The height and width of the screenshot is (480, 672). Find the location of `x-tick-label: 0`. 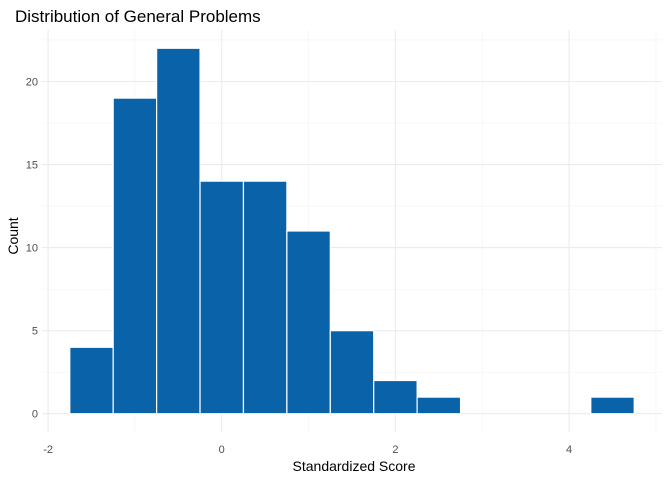

x-tick-label: 0 is located at coordinates (222, 450).